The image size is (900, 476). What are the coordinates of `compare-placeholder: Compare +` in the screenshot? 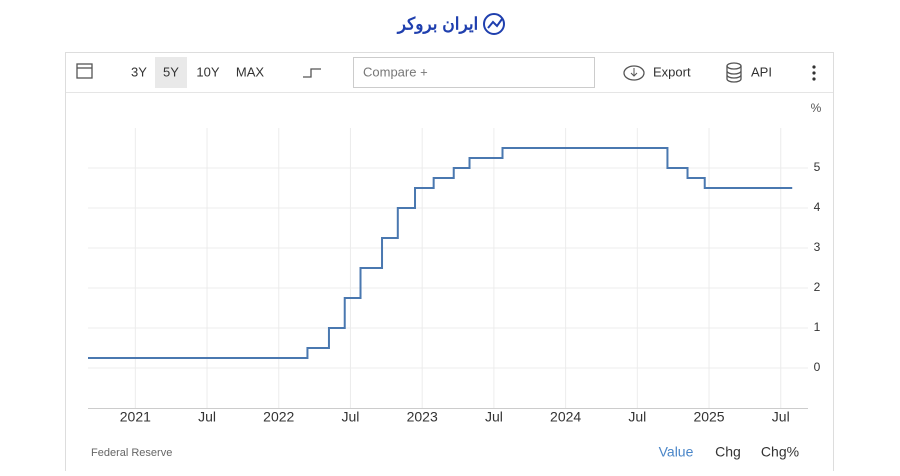 It's located at (395, 71).